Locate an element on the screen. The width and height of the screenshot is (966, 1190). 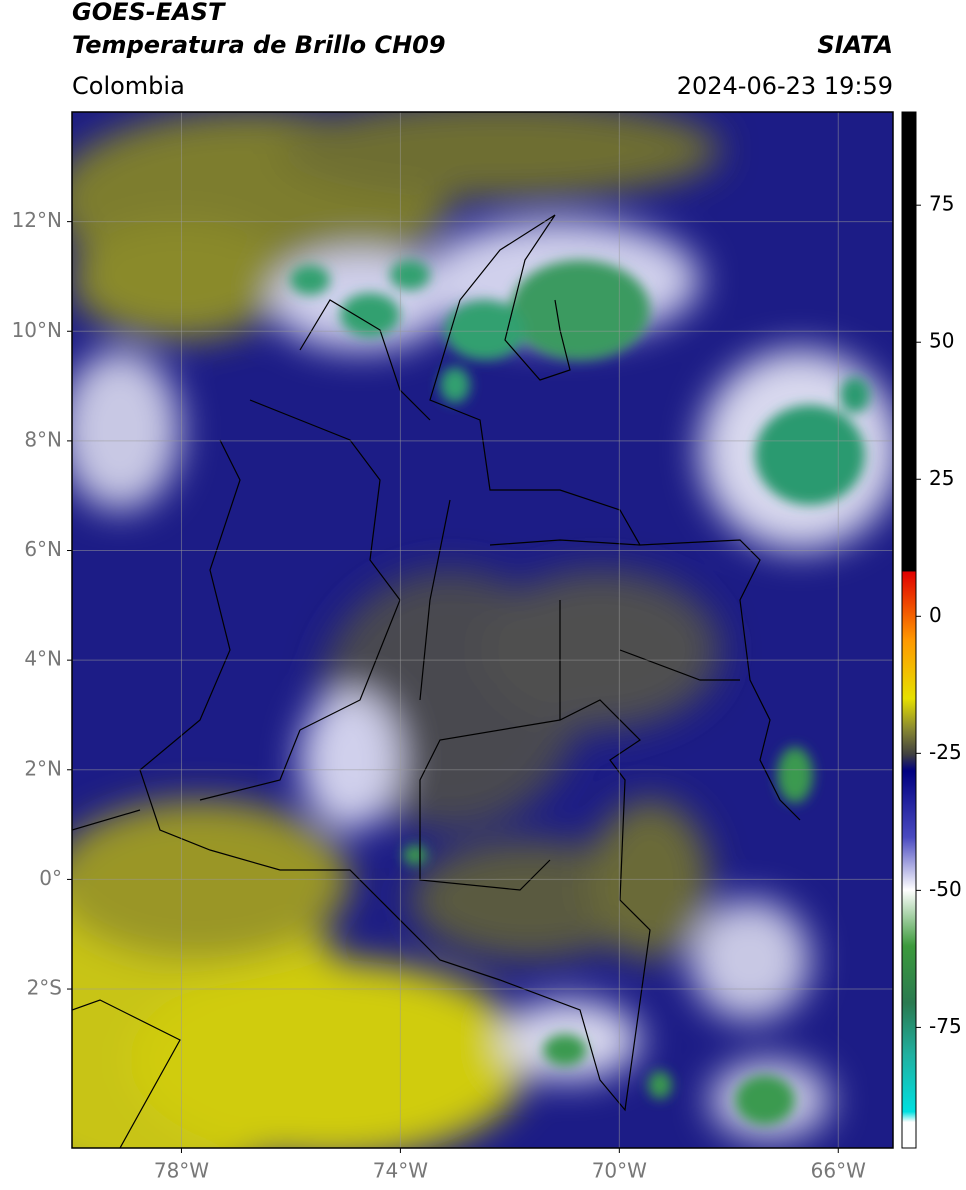
region: Colombia is located at coordinates (128, 86).